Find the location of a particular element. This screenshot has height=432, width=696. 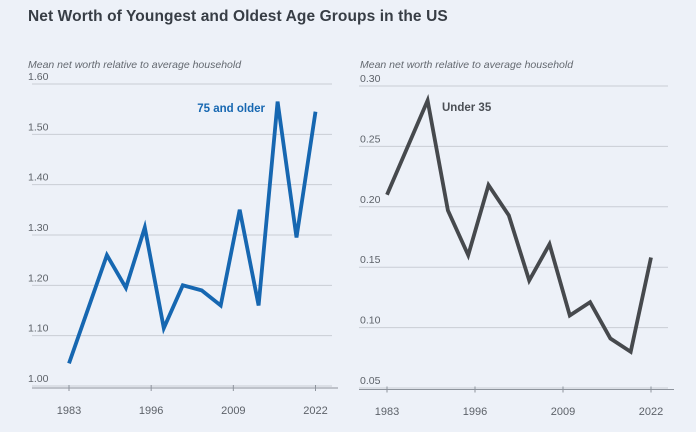

y-tick-label: 1.20 is located at coordinates (38, 278).